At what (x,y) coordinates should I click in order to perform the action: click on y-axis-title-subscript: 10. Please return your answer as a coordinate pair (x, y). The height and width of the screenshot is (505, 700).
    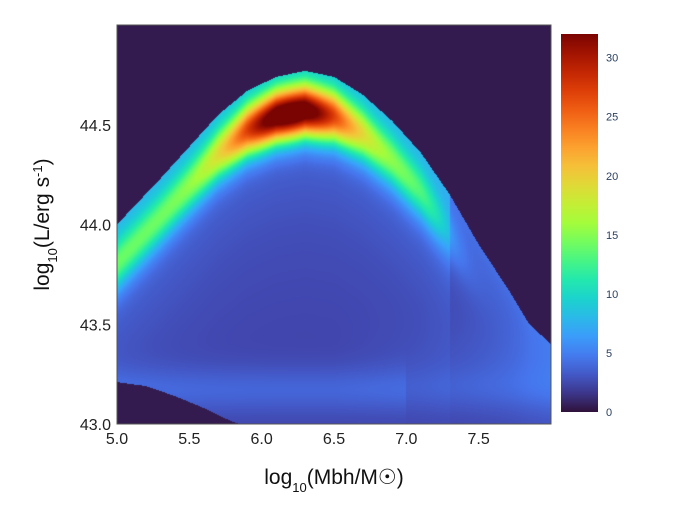
    Looking at the image, I should click on (52, 255).